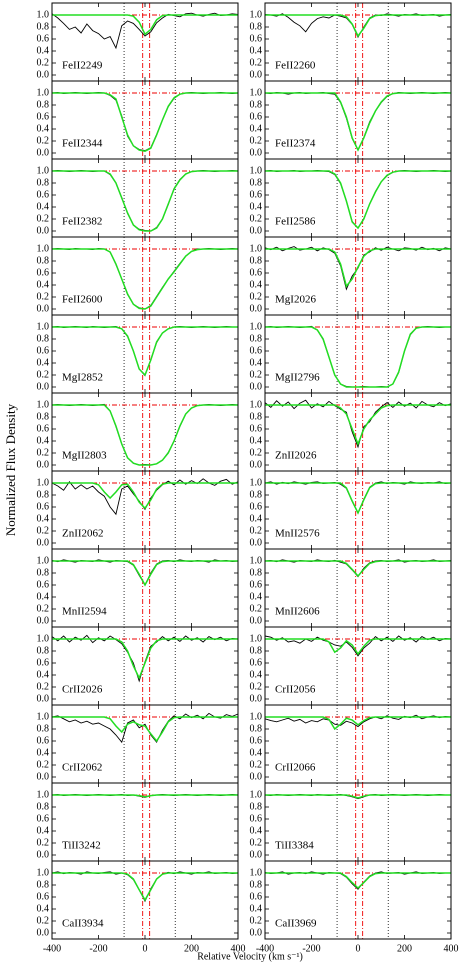 This screenshot has height=964, width=474. What do you see at coordinates (82, 768) in the screenshot?
I see `panel-label: CrII2062` at bounding box center [82, 768].